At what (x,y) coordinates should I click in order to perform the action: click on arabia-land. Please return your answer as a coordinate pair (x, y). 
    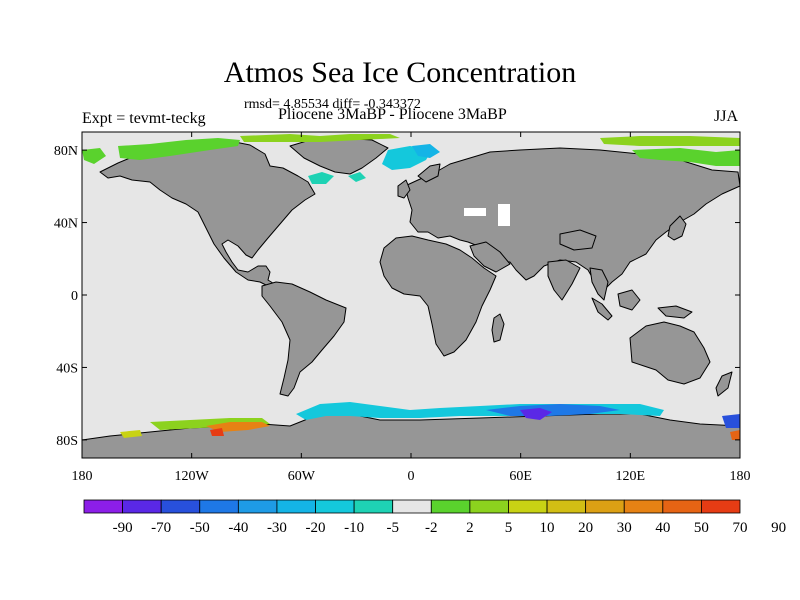
    Looking at the image, I should click on (490, 257).